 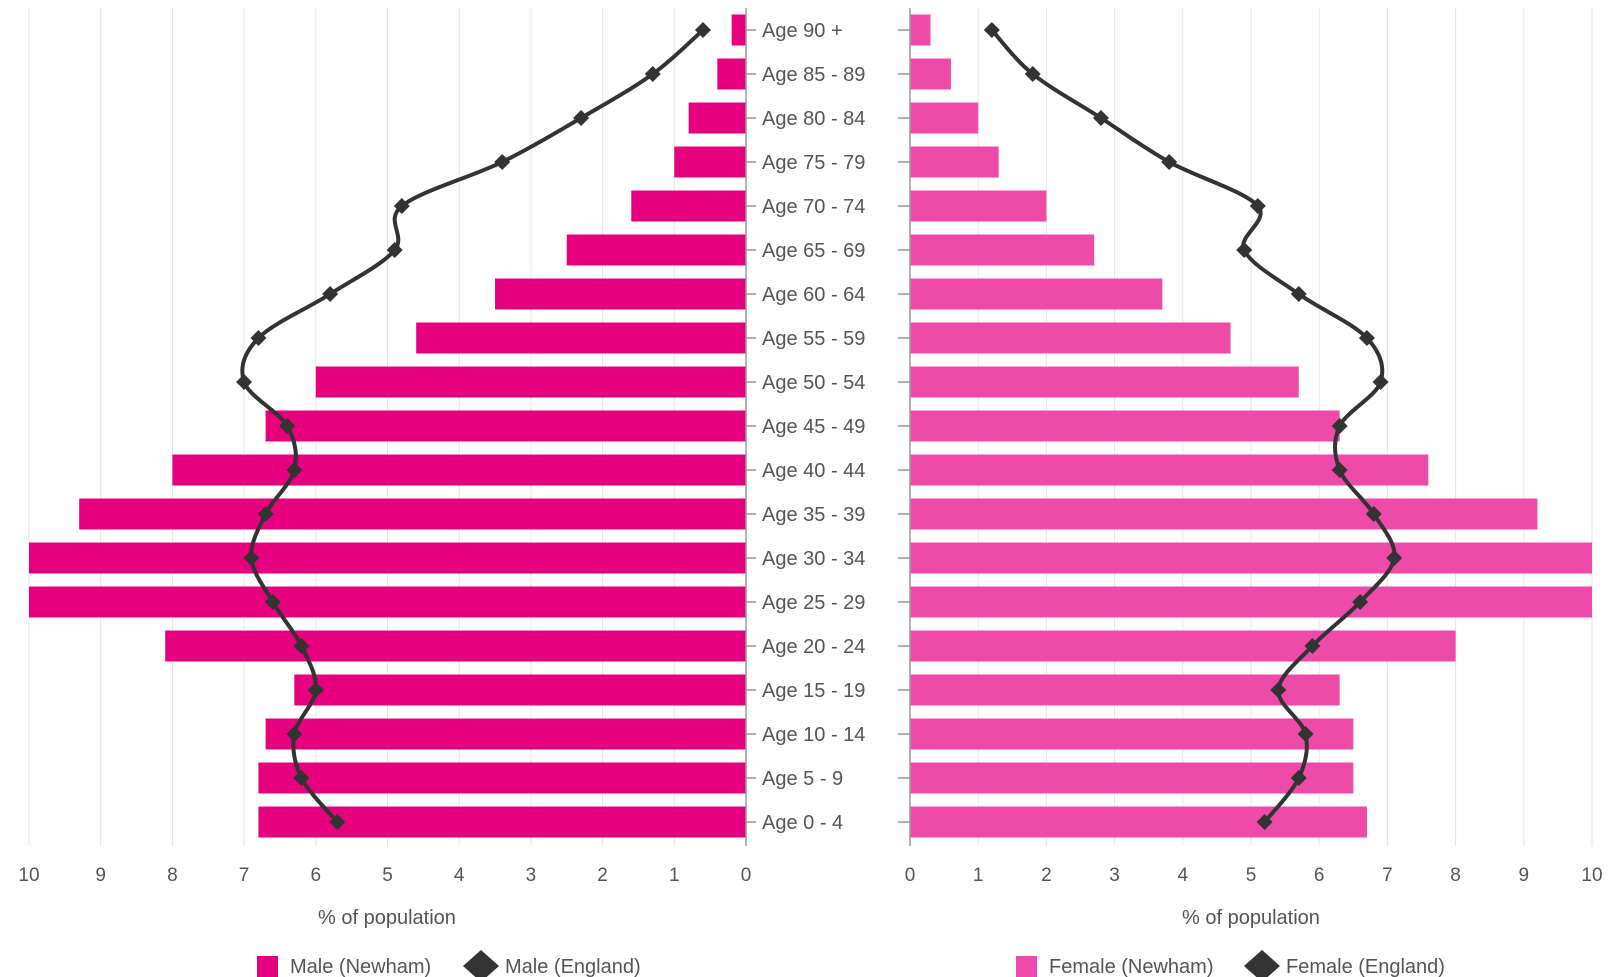 I want to click on legend-item-female-england: Female (England), so click(x=1344, y=963).